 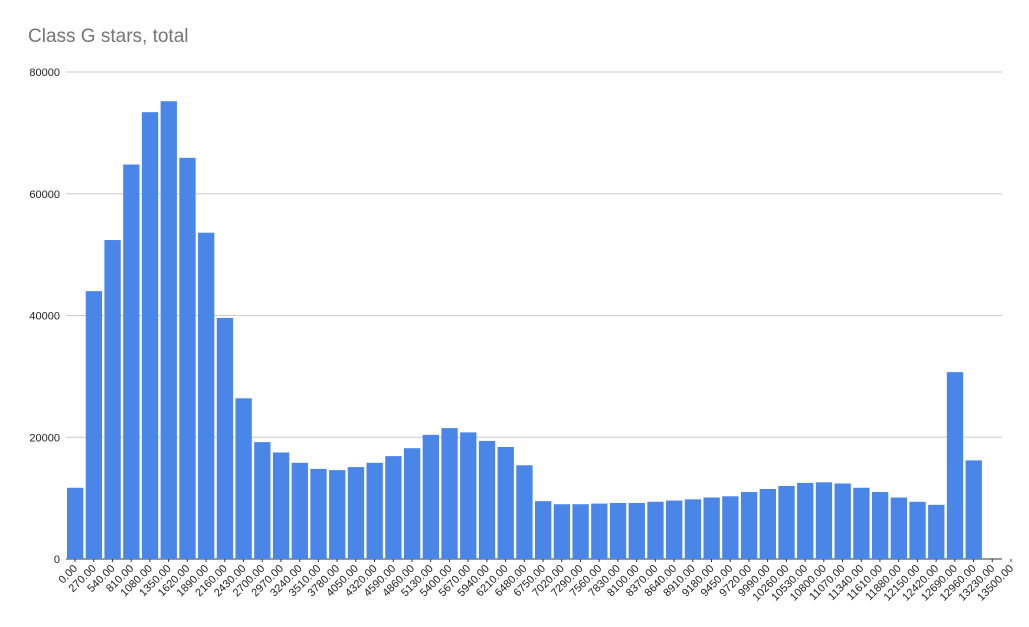 What do you see at coordinates (44, 73) in the screenshot?
I see `y-tick-label: 80000` at bounding box center [44, 73].